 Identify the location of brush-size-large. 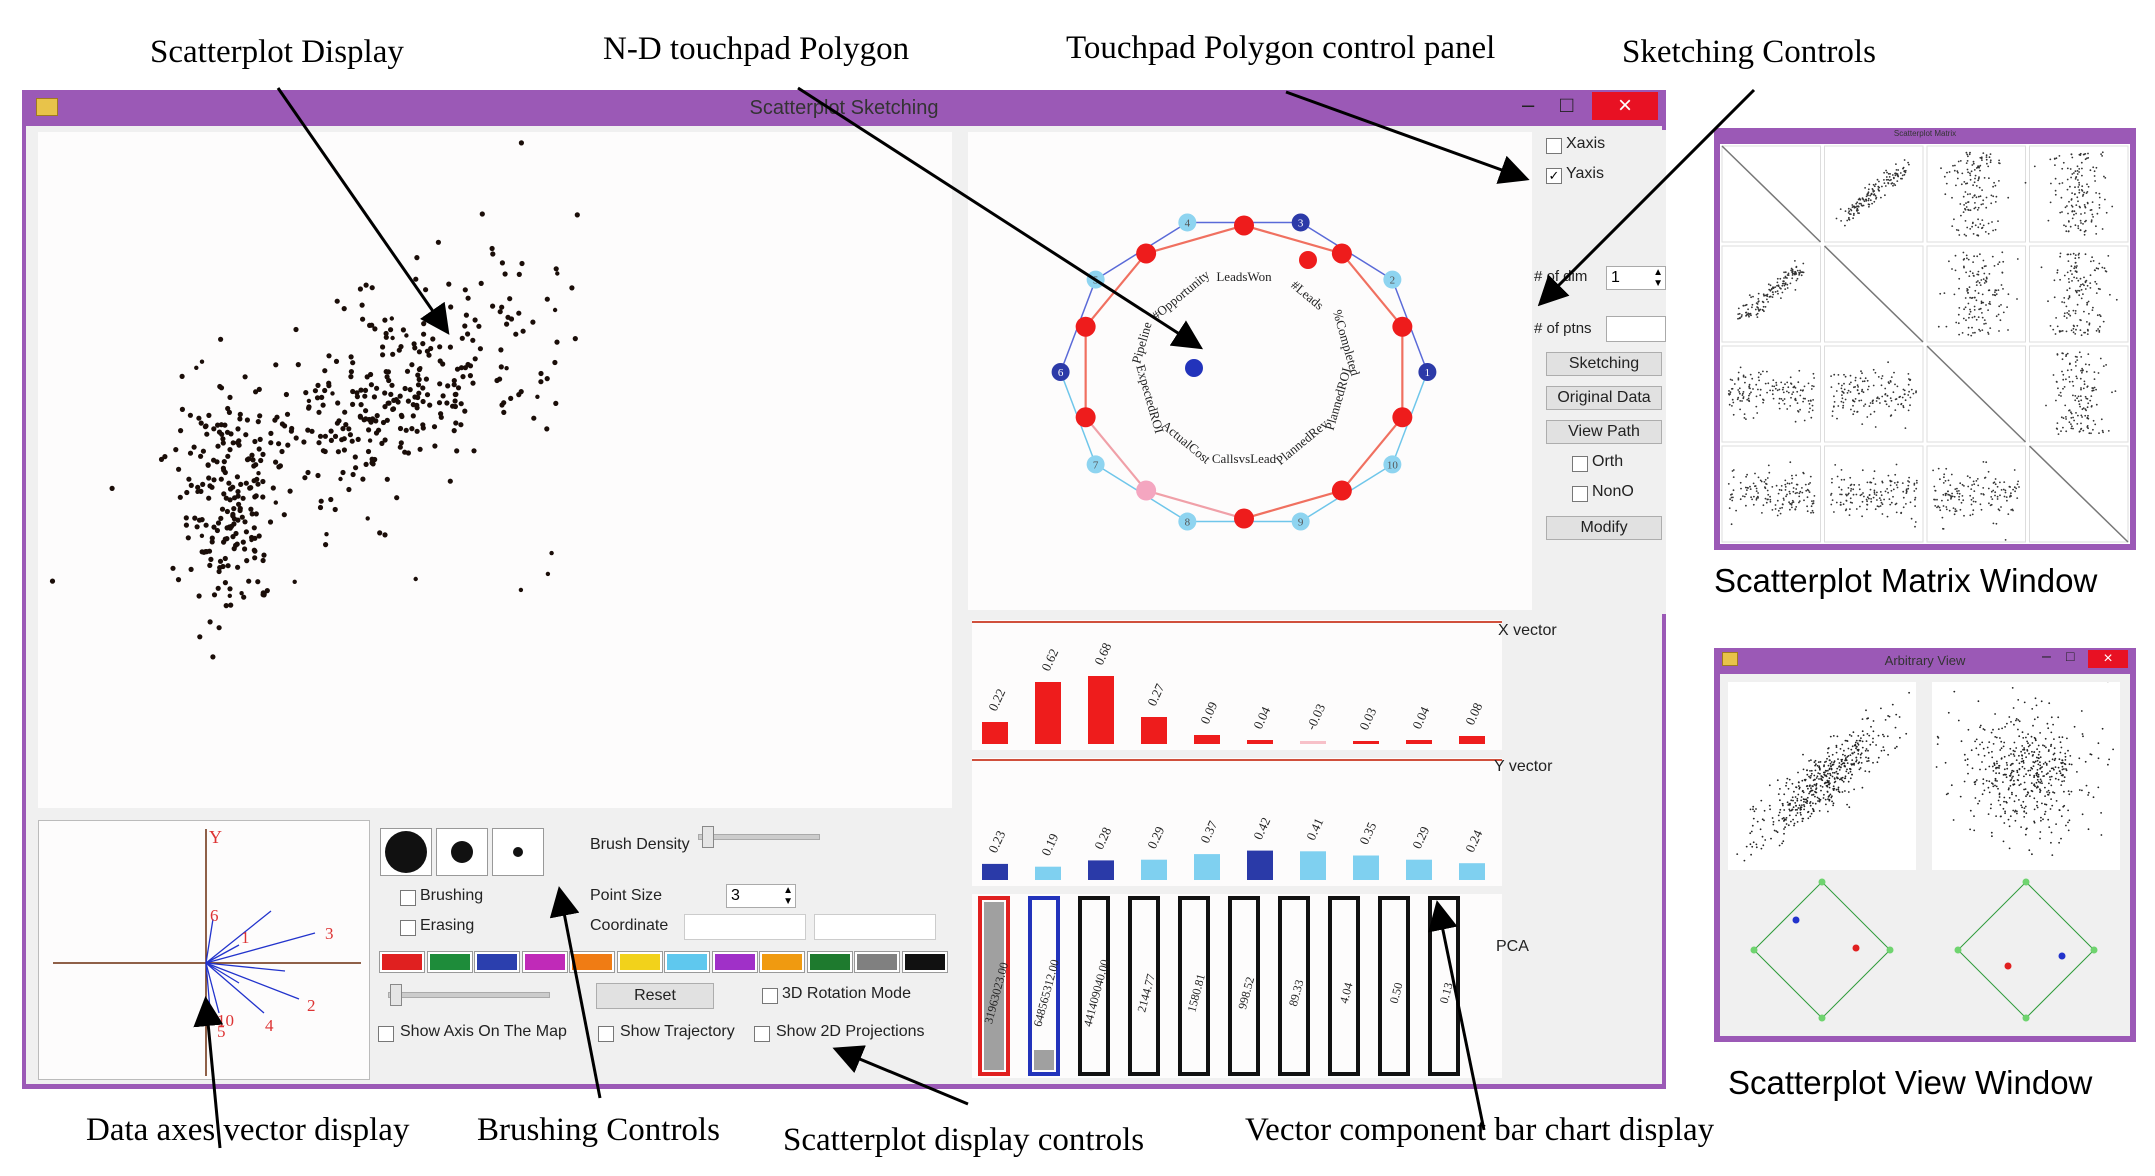
(406, 852).